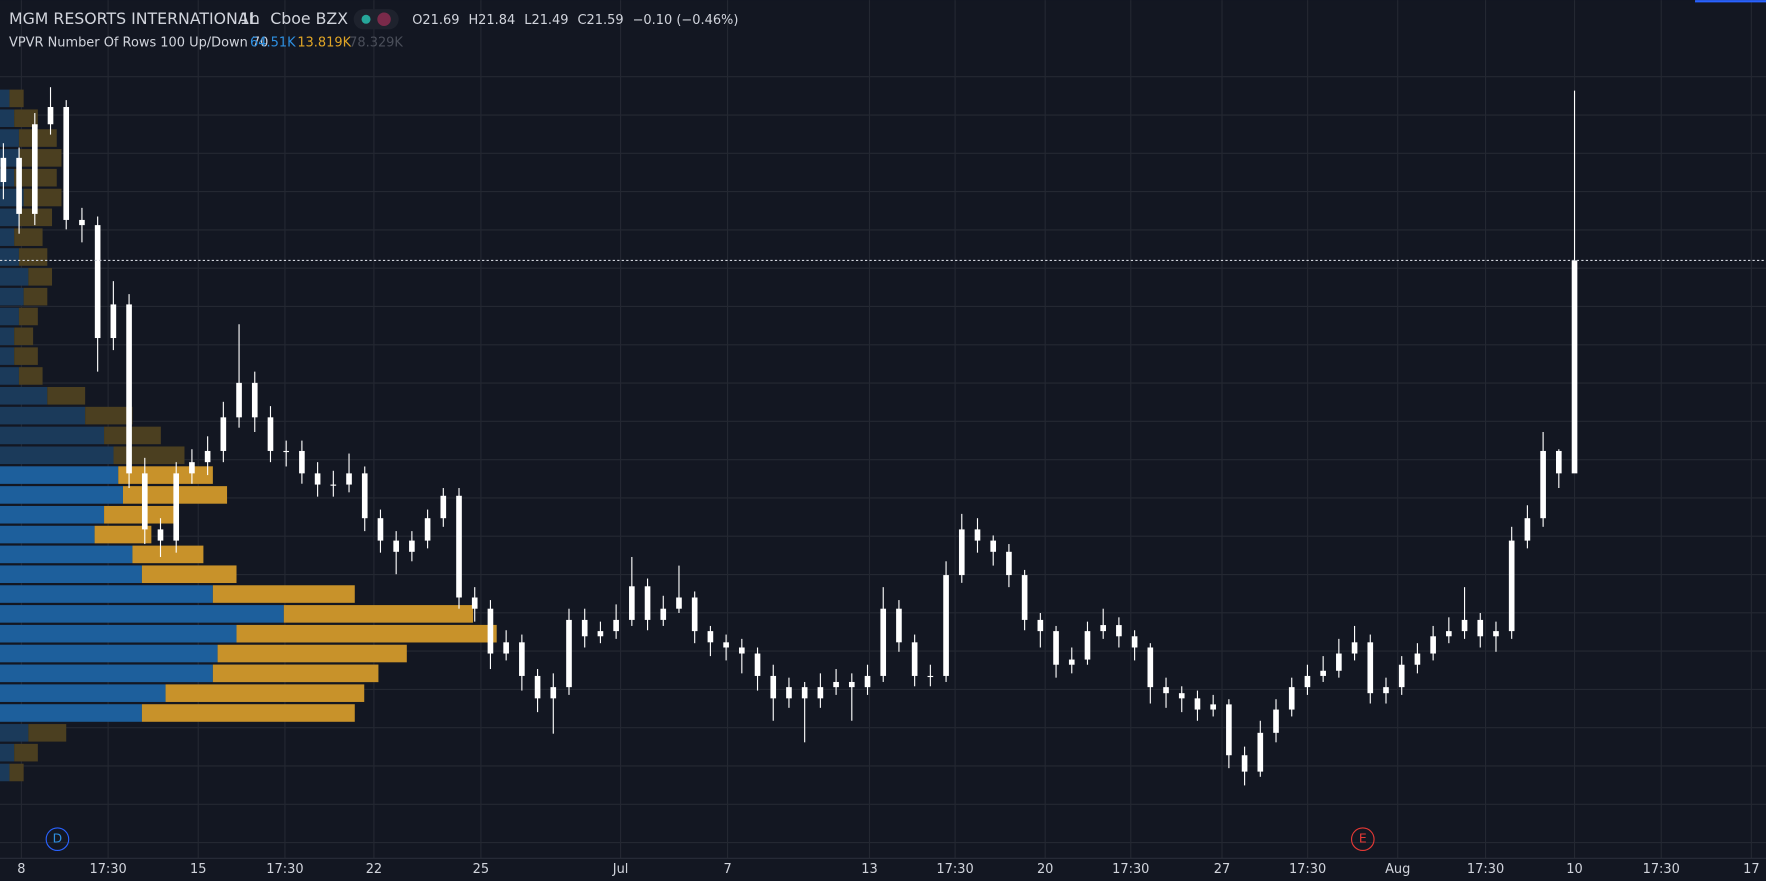  Describe the element at coordinates (869, 869) in the screenshot. I see `x-tick-label: 13` at that location.